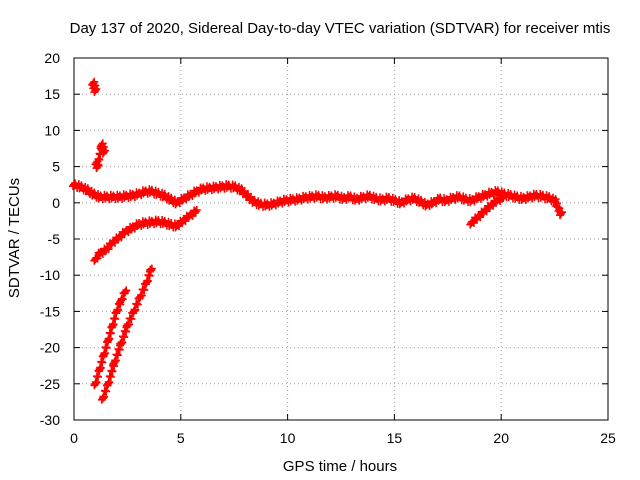 This screenshot has width=640, height=480. Describe the element at coordinates (50, 275) in the screenshot. I see `y-tick-label: -10` at that location.